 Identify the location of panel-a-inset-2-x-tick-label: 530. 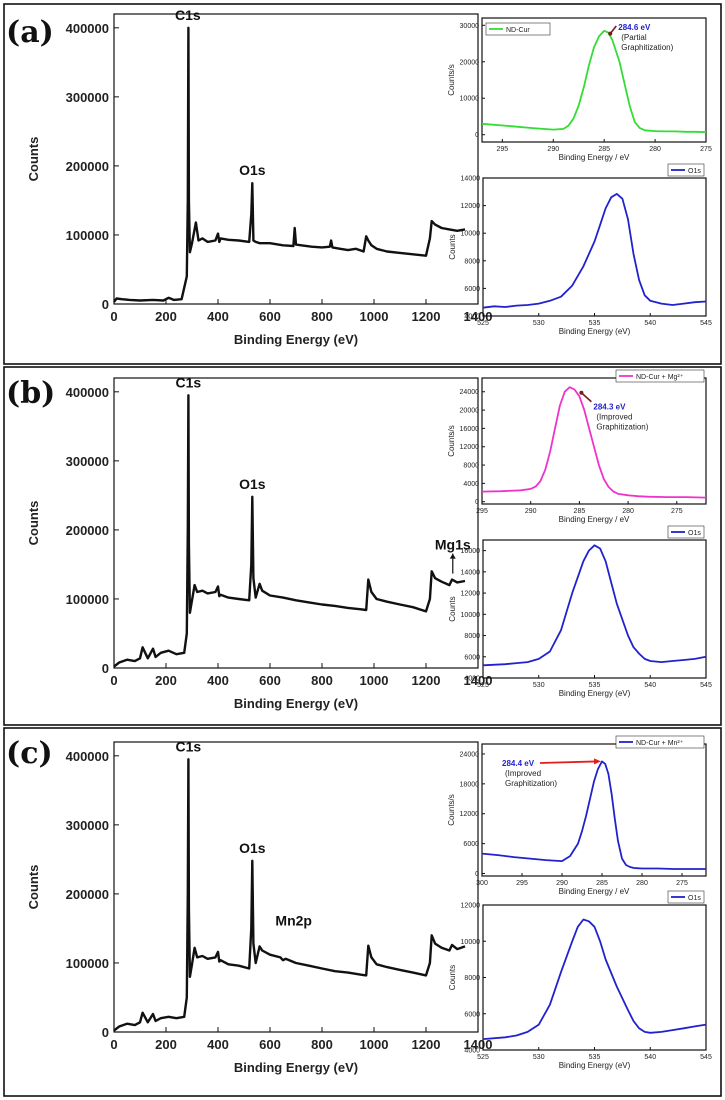
(539, 323).